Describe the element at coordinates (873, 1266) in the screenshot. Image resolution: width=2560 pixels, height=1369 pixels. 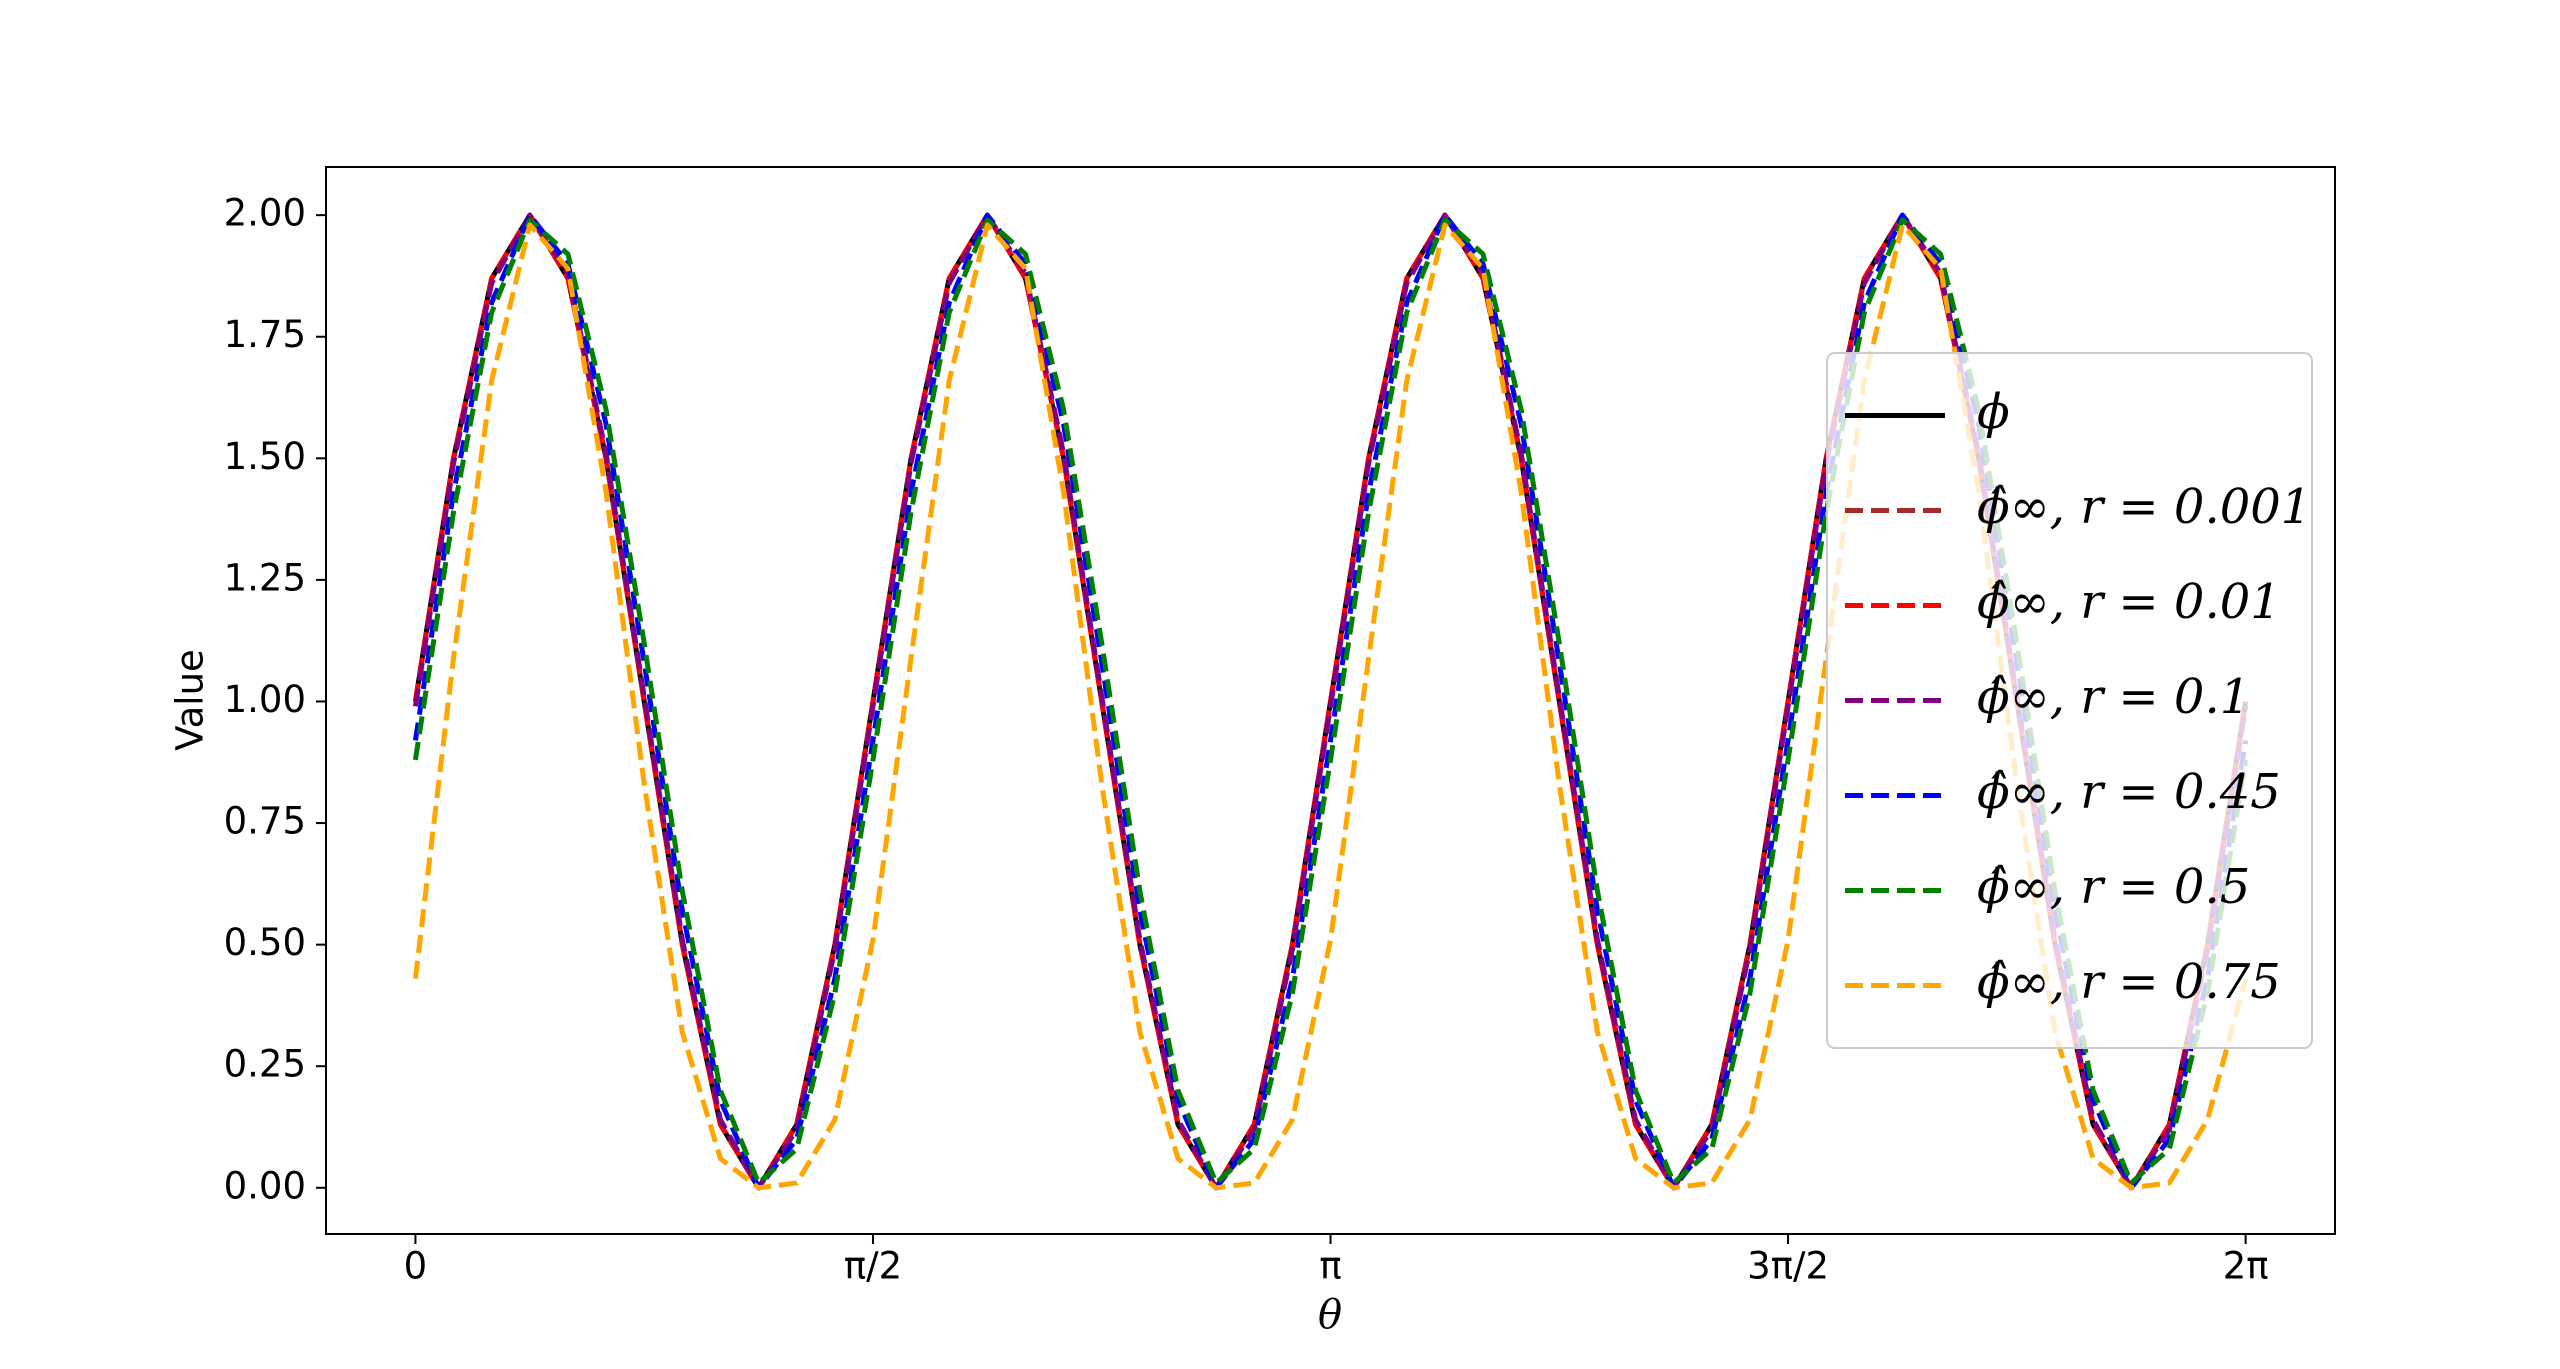
I see `x-tick-label: π/2` at that location.